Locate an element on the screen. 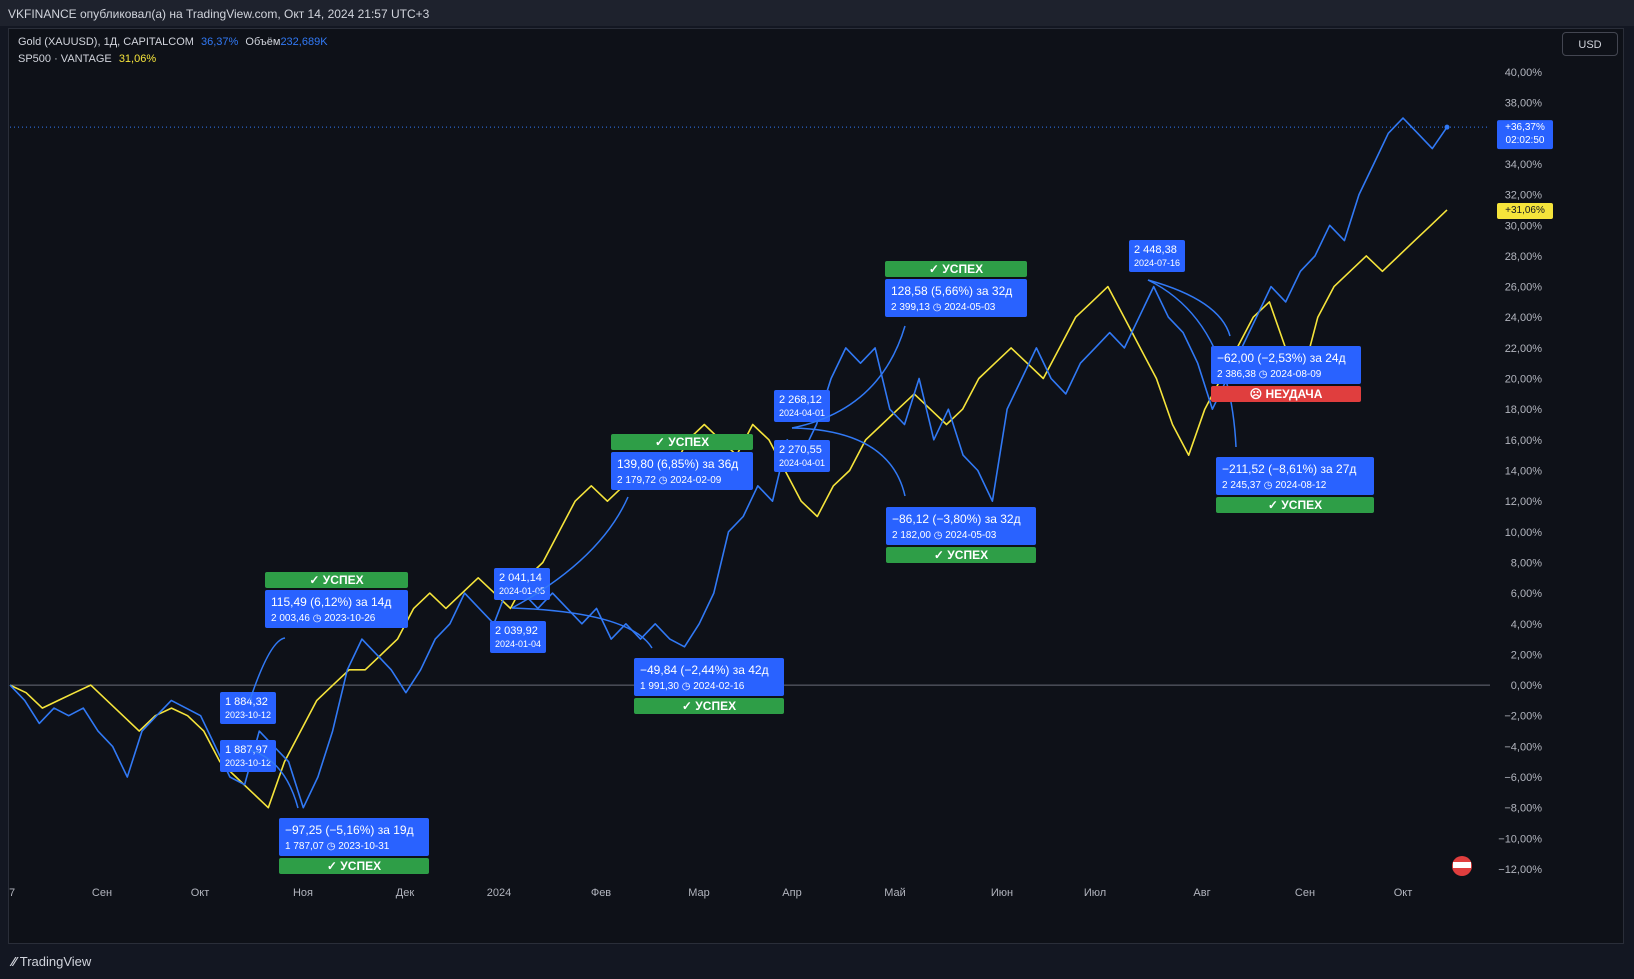 The height and width of the screenshot is (979, 1634). legend-volume-label: Объём is located at coordinates (263, 42).